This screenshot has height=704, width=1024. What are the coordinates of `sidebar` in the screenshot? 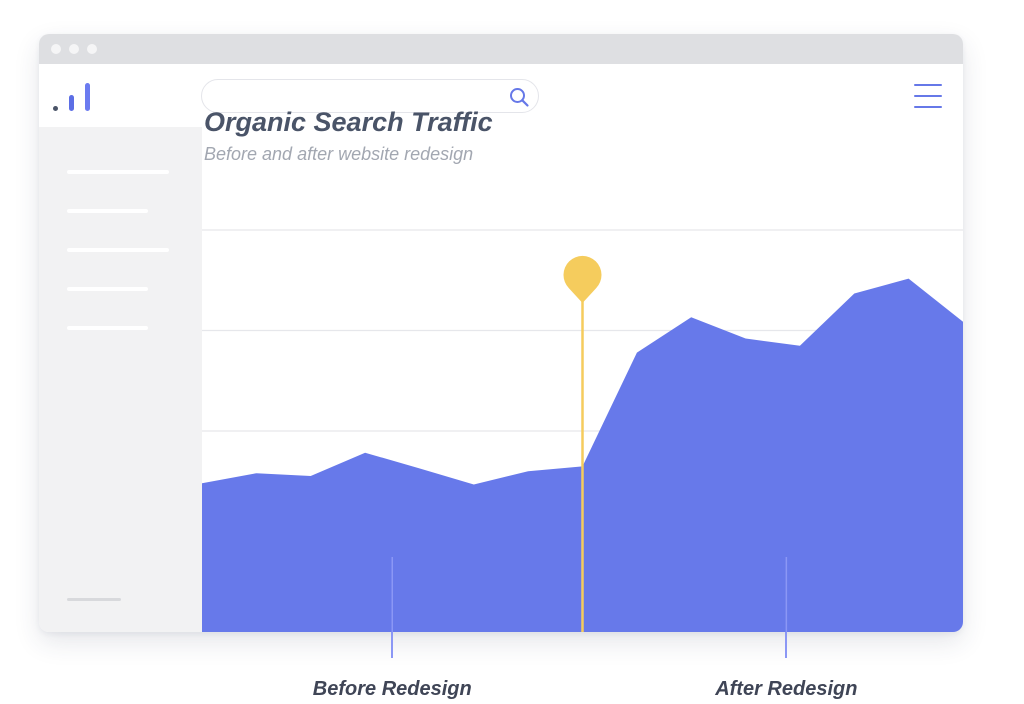 It's located at (120, 379).